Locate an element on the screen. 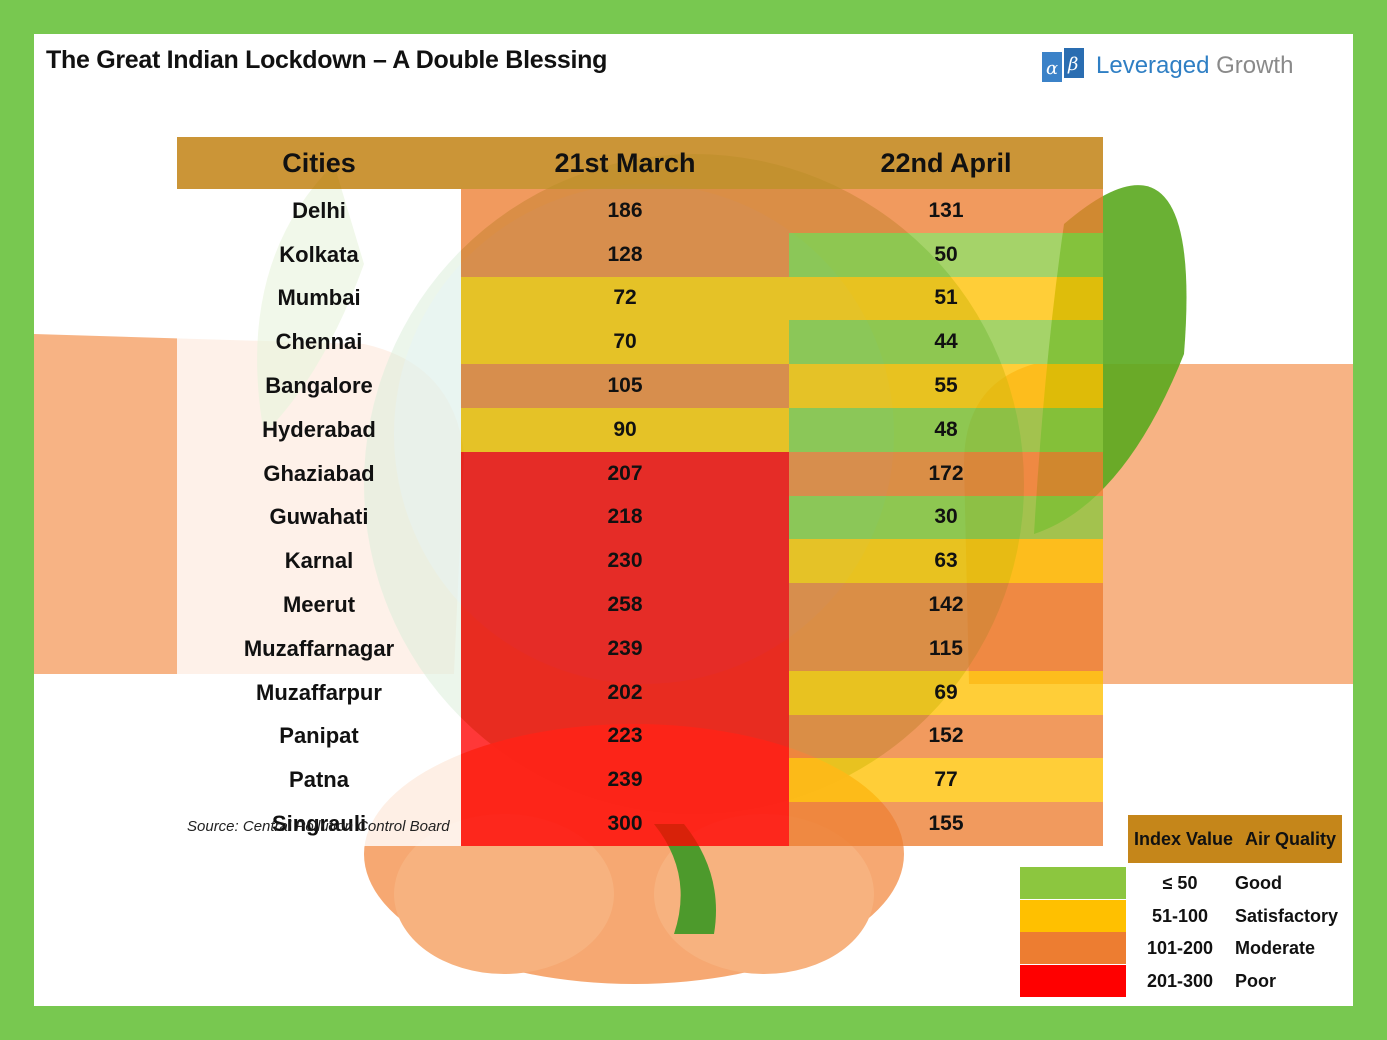 This screenshot has height=1040, width=1387. source-note: Source: Central Pollution Control Board is located at coordinates (318, 826).